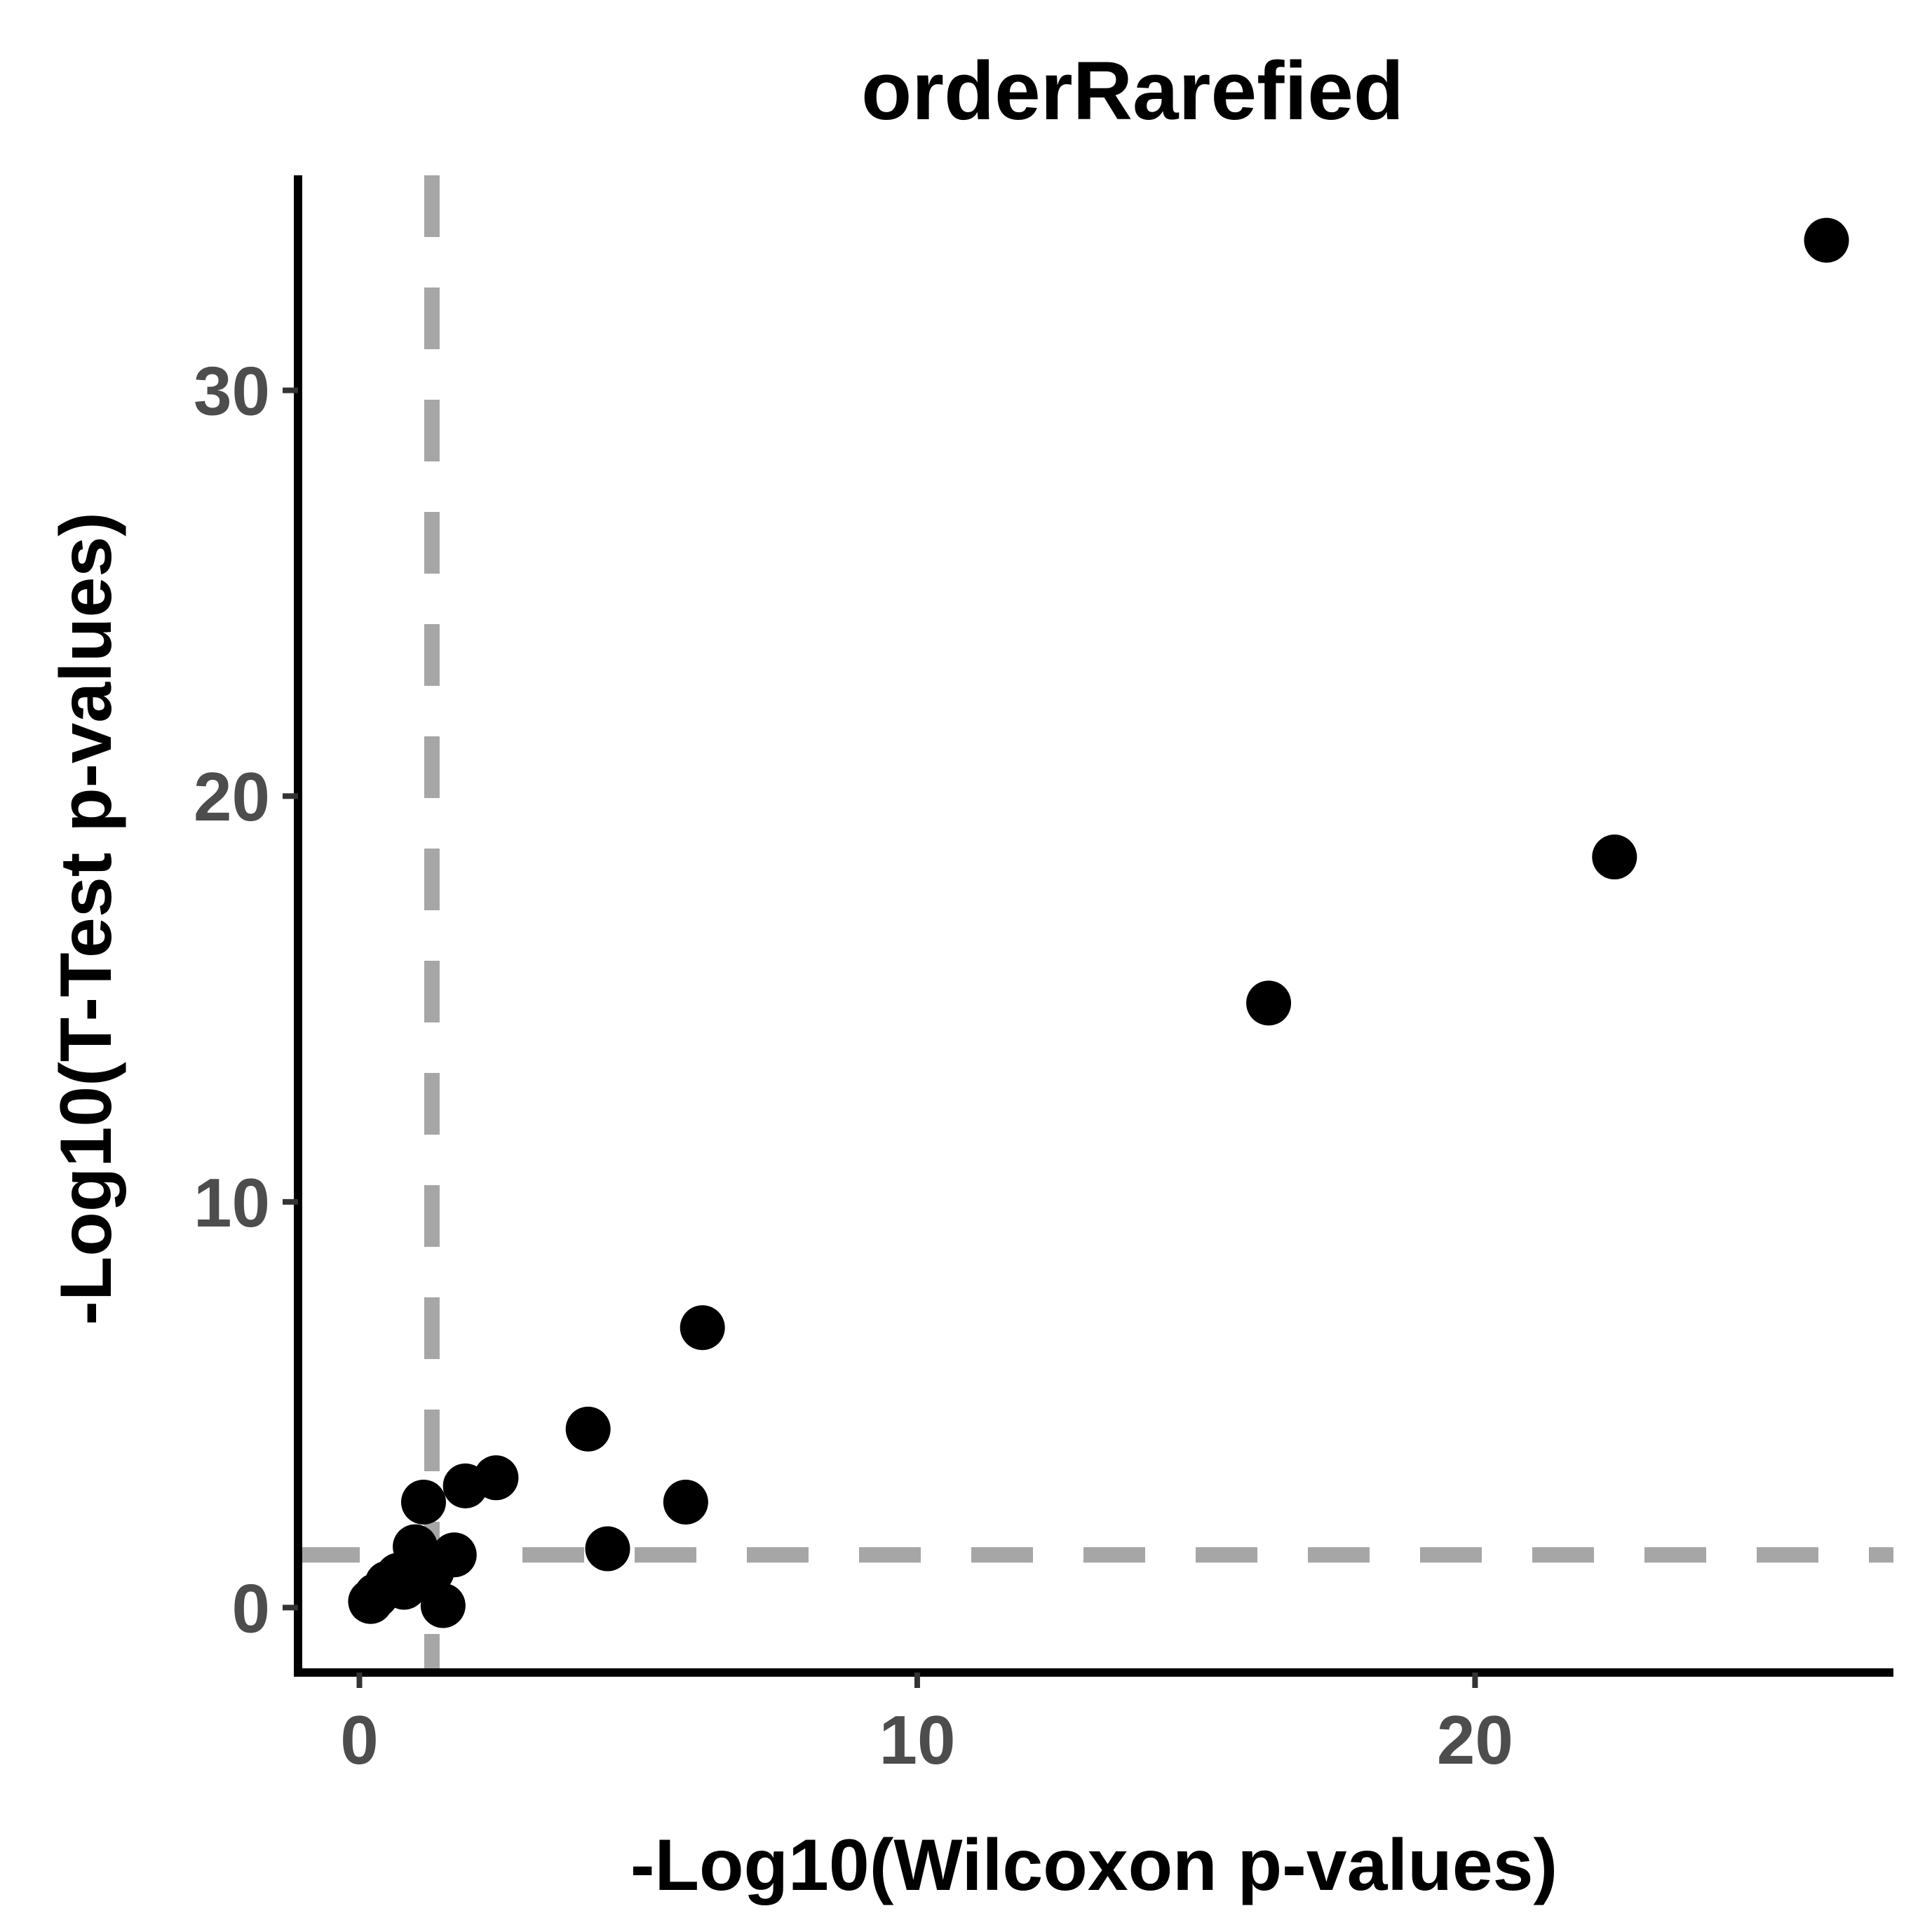 This screenshot has width=1932, height=1932. Describe the element at coordinates (86, 918) in the screenshot. I see `y-axis-label: -Log10(T-Test p-values)` at that location.